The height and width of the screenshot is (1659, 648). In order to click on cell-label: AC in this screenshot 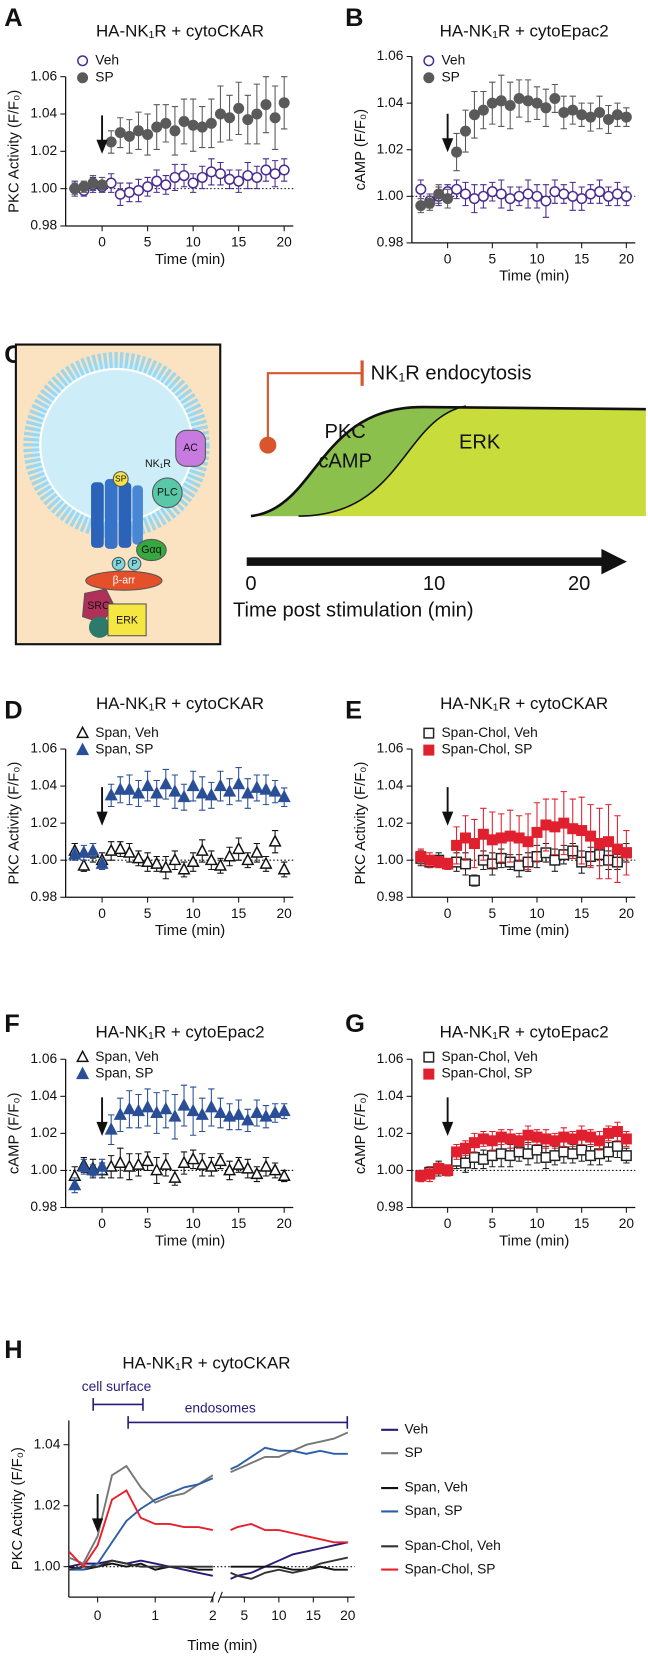, I will do `click(190, 448)`.